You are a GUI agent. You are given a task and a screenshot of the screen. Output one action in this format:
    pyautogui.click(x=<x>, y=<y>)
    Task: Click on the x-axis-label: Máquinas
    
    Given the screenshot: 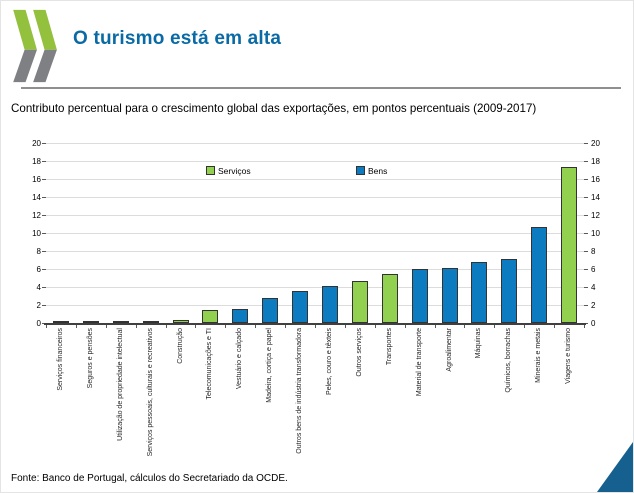 What is the action you would take?
    pyautogui.click(x=479, y=343)
    